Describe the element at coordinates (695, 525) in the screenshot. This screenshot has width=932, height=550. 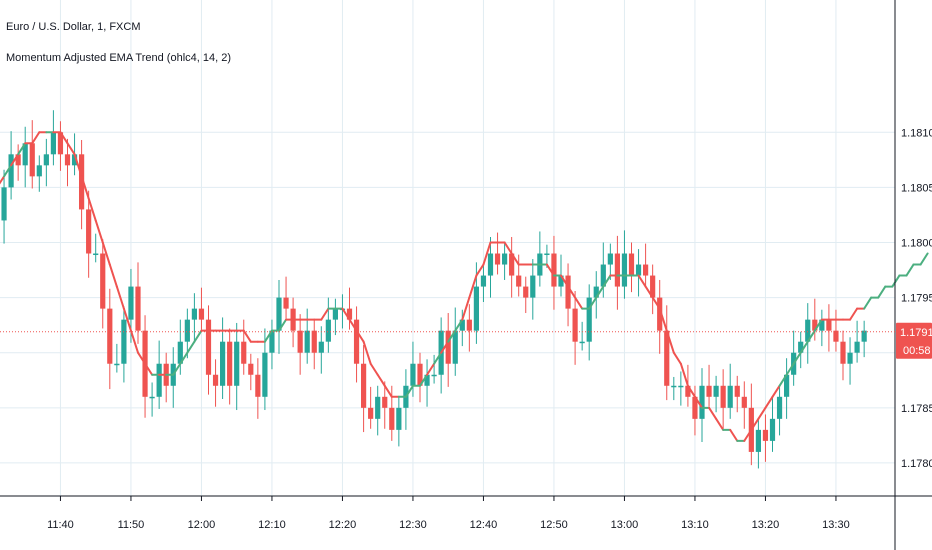
I see `x-tick-label: 13:10` at that location.